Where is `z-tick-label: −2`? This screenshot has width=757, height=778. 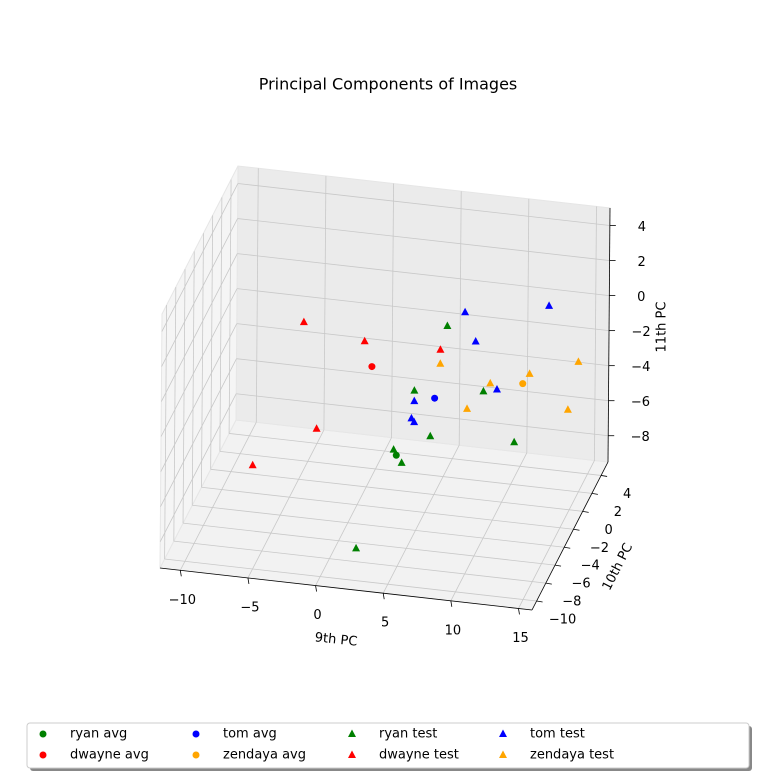
z-tick-label: −2 is located at coordinates (640, 332).